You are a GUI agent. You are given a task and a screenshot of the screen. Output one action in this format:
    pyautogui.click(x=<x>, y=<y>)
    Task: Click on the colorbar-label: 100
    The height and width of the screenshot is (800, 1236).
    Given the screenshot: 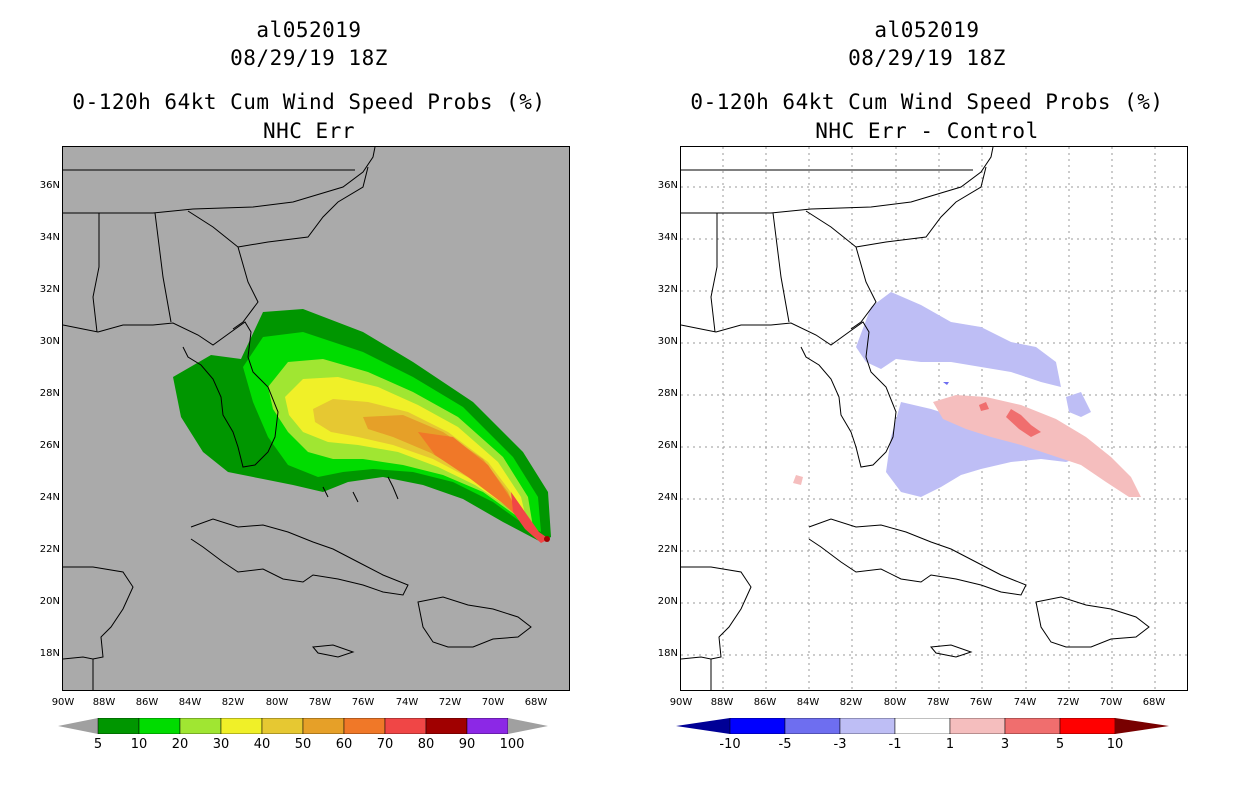 What is the action you would take?
    pyautogui.click(x=512, y=744)
    